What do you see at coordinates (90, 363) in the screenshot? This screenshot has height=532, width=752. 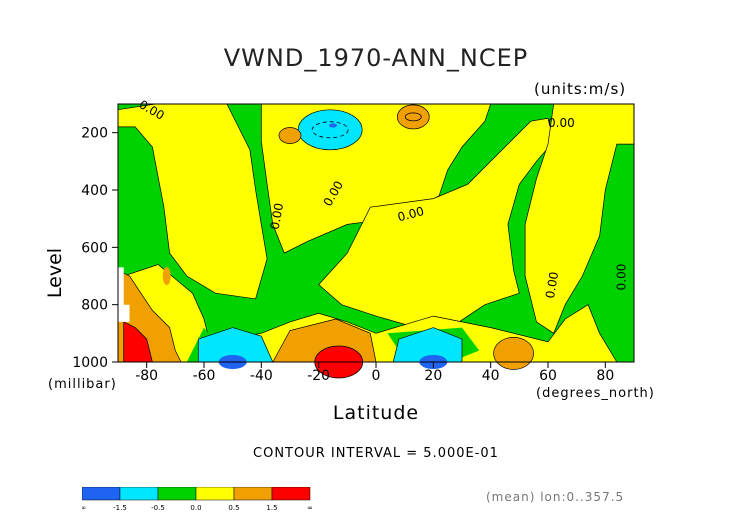 I see `y-tick-label: 1000` at bounding box center [90, 363].